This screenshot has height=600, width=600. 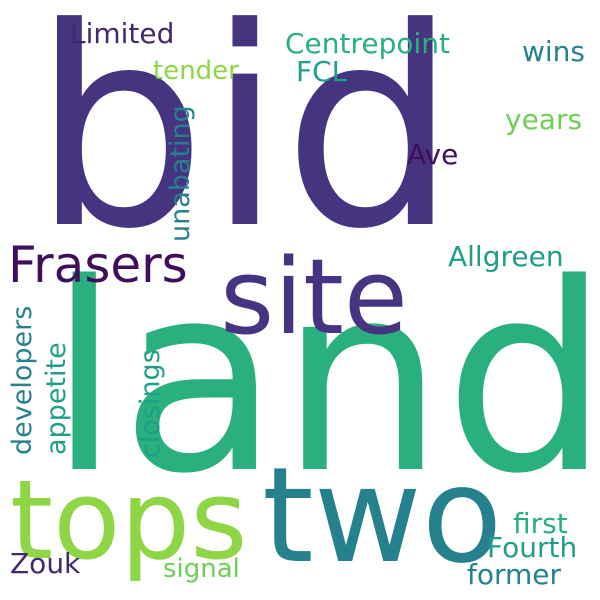 I want to click on word-tender: tender, so click(x=196, y=71).